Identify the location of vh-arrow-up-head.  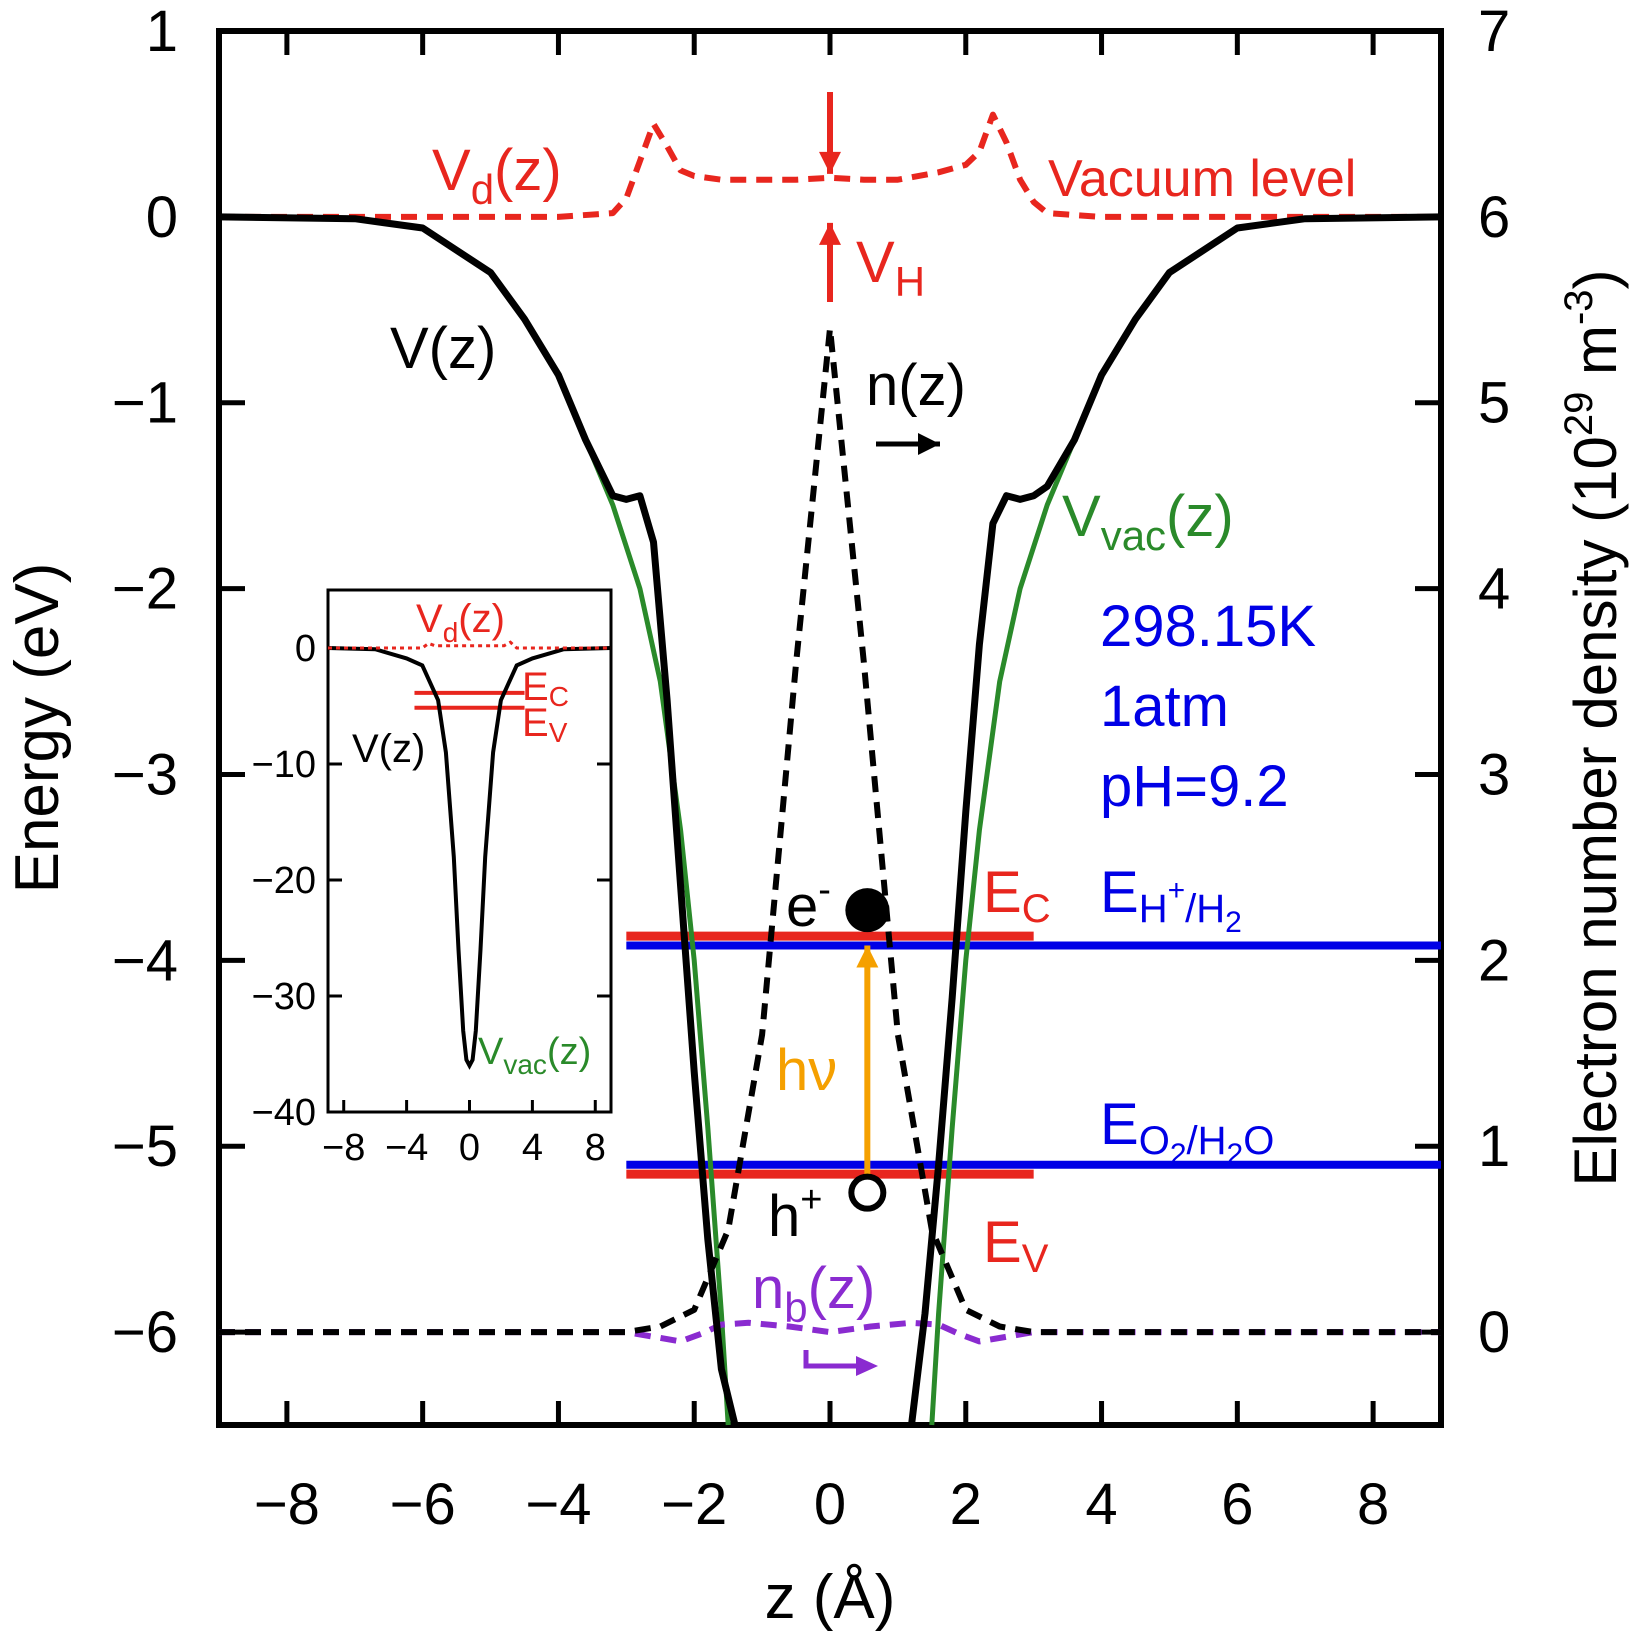
(830, 233).